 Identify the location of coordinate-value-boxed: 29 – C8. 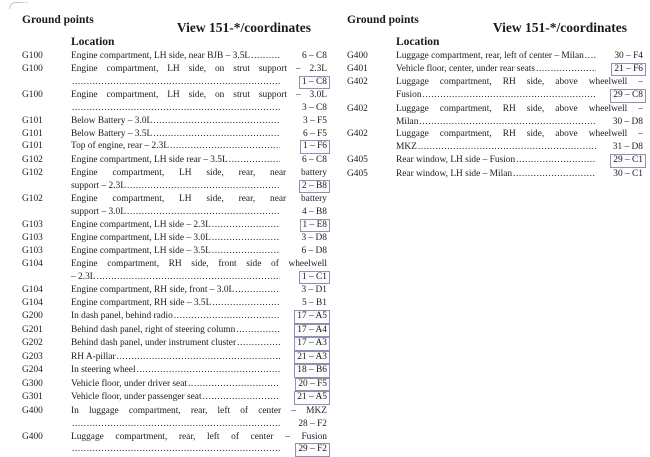
(628, 96).